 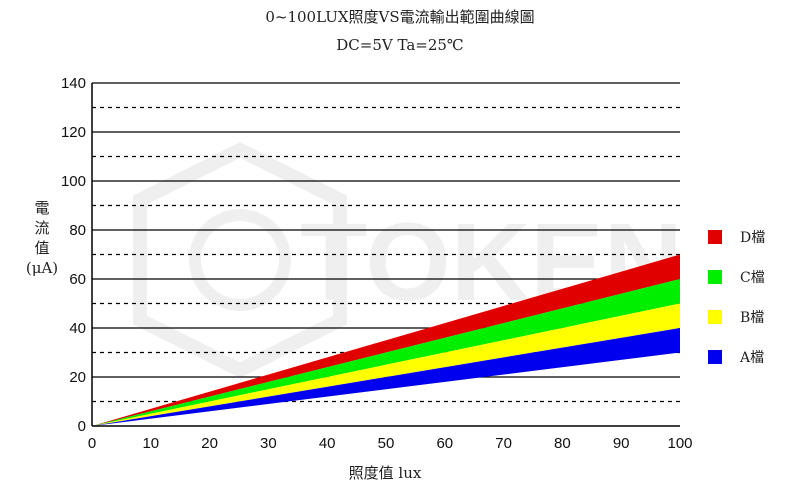 I want to click on x-tick-label: 10, so click(x=150, y=443).